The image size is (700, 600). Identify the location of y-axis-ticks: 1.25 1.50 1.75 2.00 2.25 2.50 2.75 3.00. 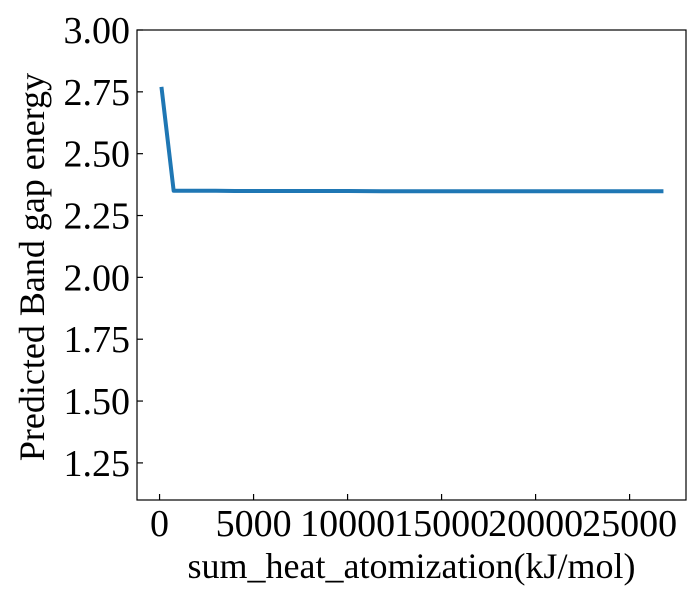
(103, 247).